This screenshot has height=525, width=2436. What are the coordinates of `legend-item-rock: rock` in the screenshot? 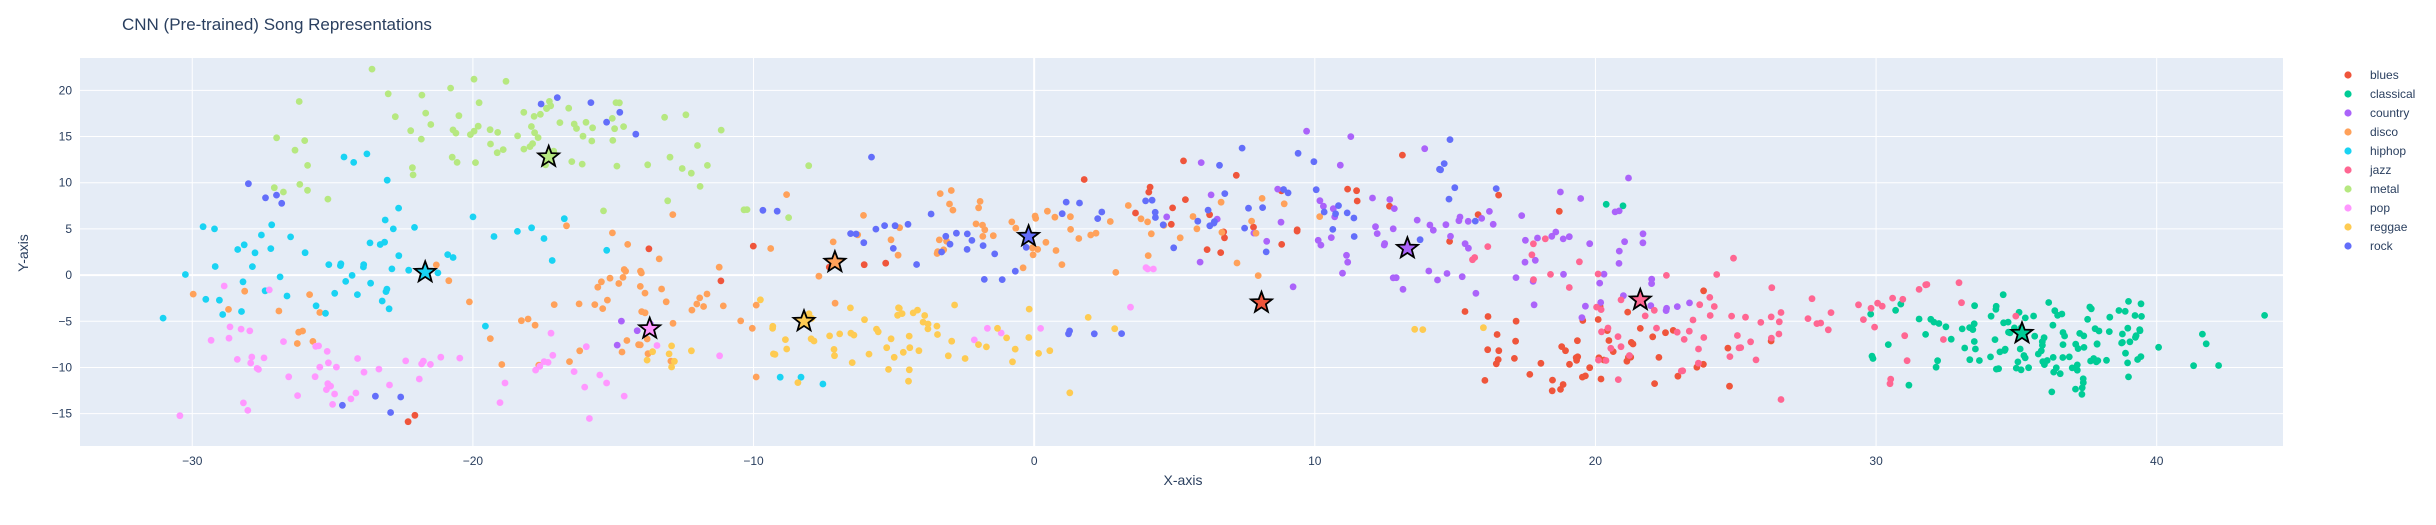 It's located at (2369, 246).